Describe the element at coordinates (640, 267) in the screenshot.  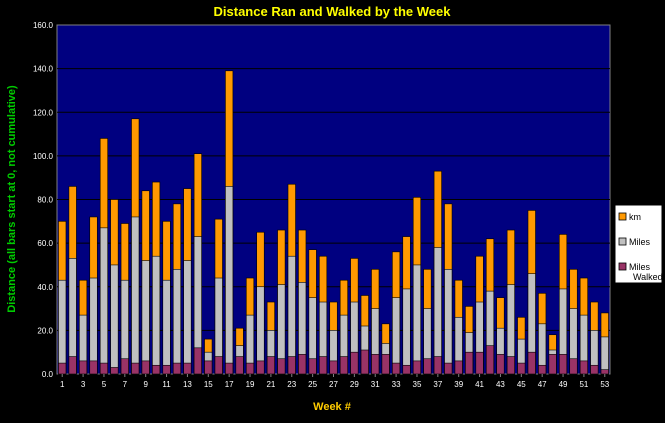
I see `legend-label-walked-line1: Miles` at that location.